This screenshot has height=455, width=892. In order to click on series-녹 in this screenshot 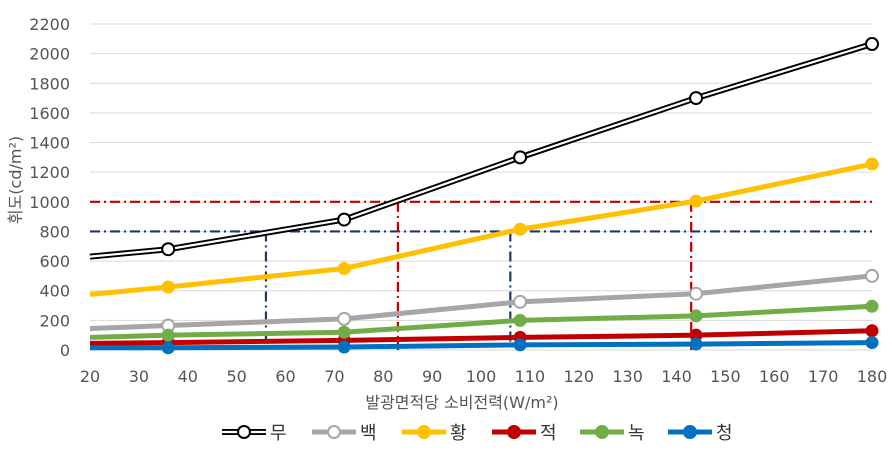, I will do `click(484, 320)`.